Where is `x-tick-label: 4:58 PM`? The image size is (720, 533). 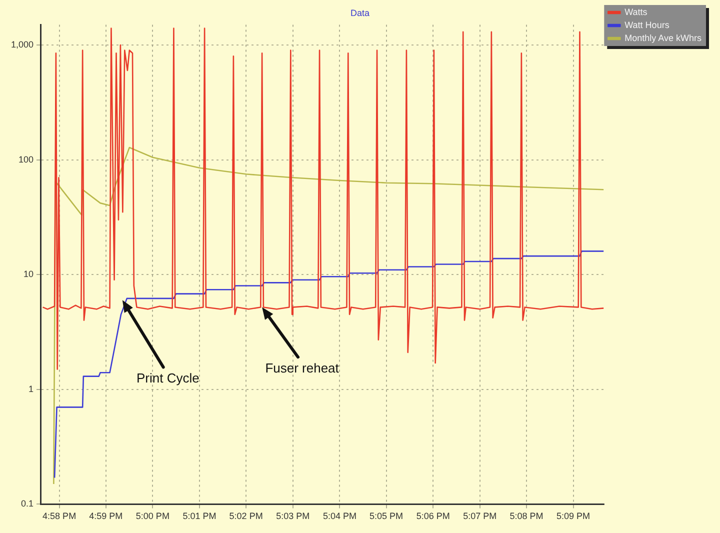
x-tick-label: 4:58 PM is located at coordinates (59, 516).